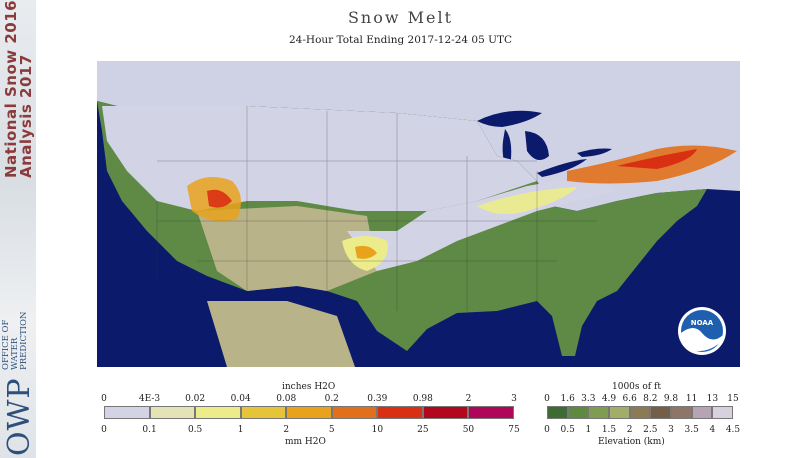 The width and height of the screenshot is (801, 458). I want to click on melt-patch-ohio, so click(527, 201).